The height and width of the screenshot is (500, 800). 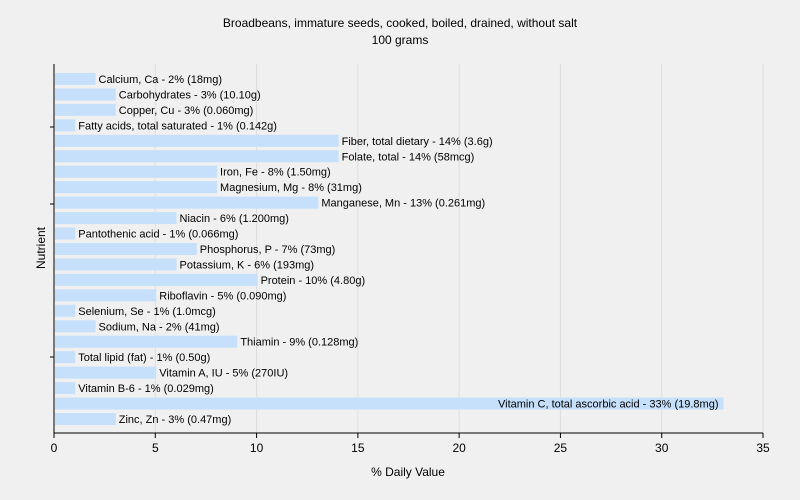 I want to click on bar-label: Manganese, Mn - 13% (0.261mg), so click(x=403, y=204).